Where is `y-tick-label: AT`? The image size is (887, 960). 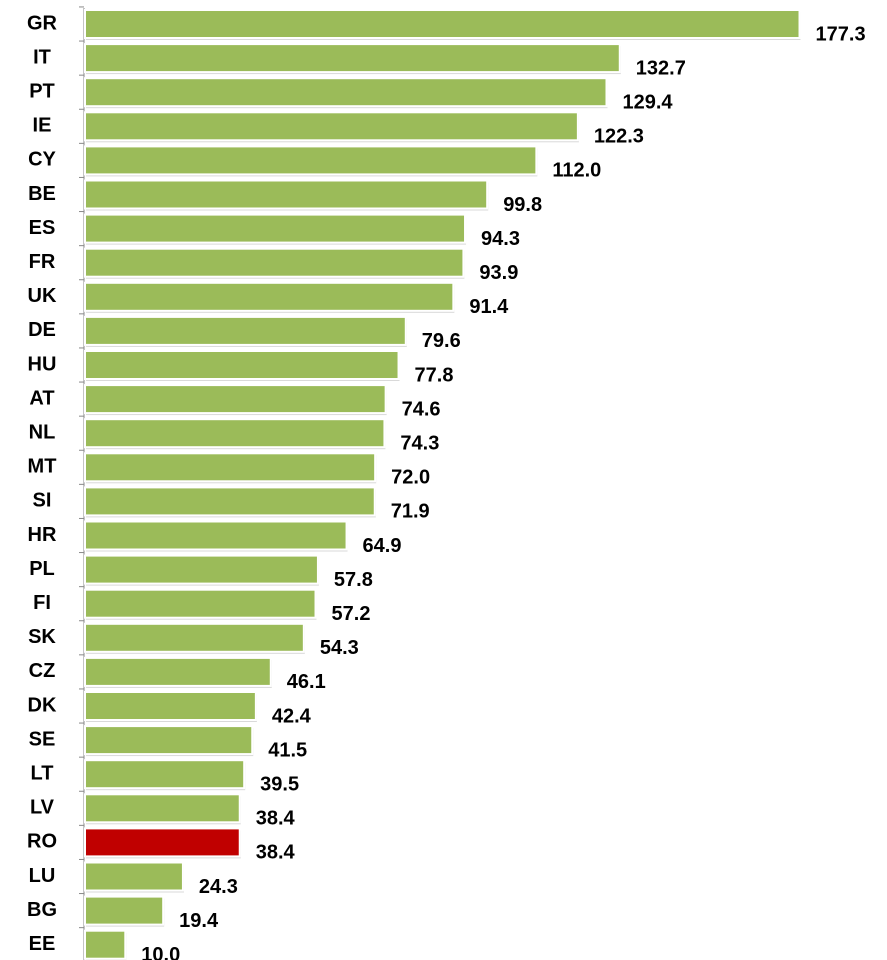 y-tick-label: AT is located at coordinates (41, 398).